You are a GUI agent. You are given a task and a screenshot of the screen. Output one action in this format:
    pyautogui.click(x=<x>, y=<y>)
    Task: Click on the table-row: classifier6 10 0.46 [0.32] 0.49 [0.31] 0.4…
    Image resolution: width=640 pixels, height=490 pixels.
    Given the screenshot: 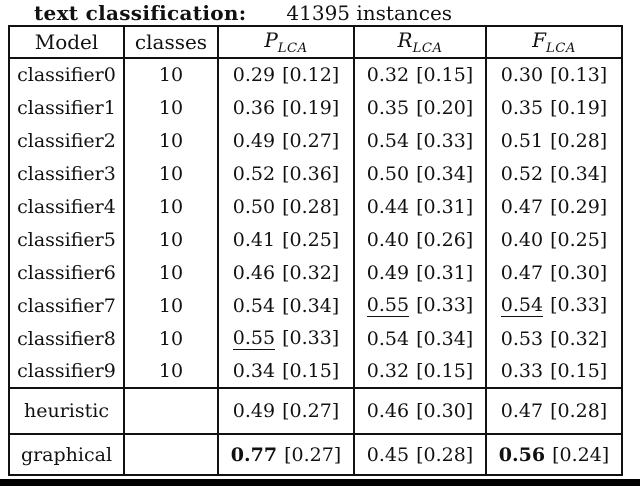 What is the action you would take?
    pyautogui.click(x=315, y=272)
    